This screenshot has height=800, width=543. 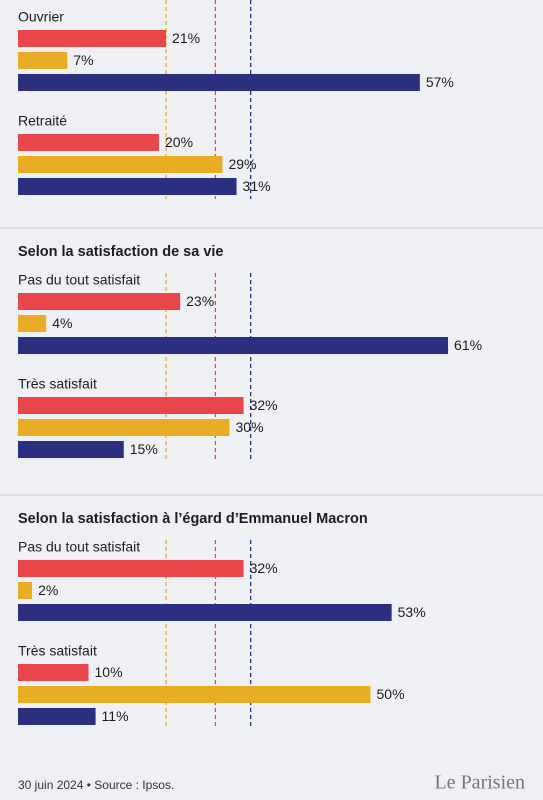 What do you see at coordinates (468, 345) in the screenshot?
I see `value-label: 61%` at bounding box center [468, 345].